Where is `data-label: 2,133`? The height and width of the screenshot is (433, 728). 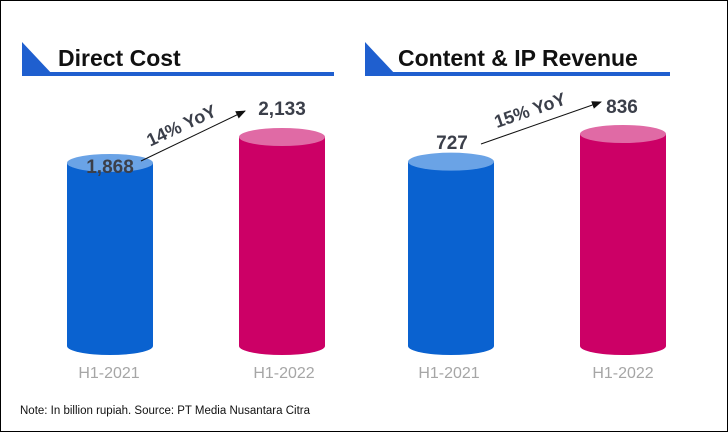
data-label: 2,133 is located at coordinates (282, 109).